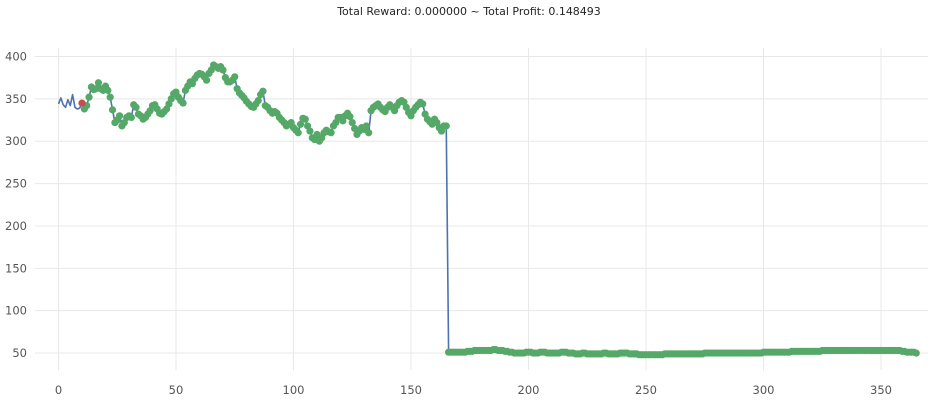  What do you see at coordinates (16, 141) in the screenshot?
I see `y-tick-label: 300` at bounding box center [16, 141].